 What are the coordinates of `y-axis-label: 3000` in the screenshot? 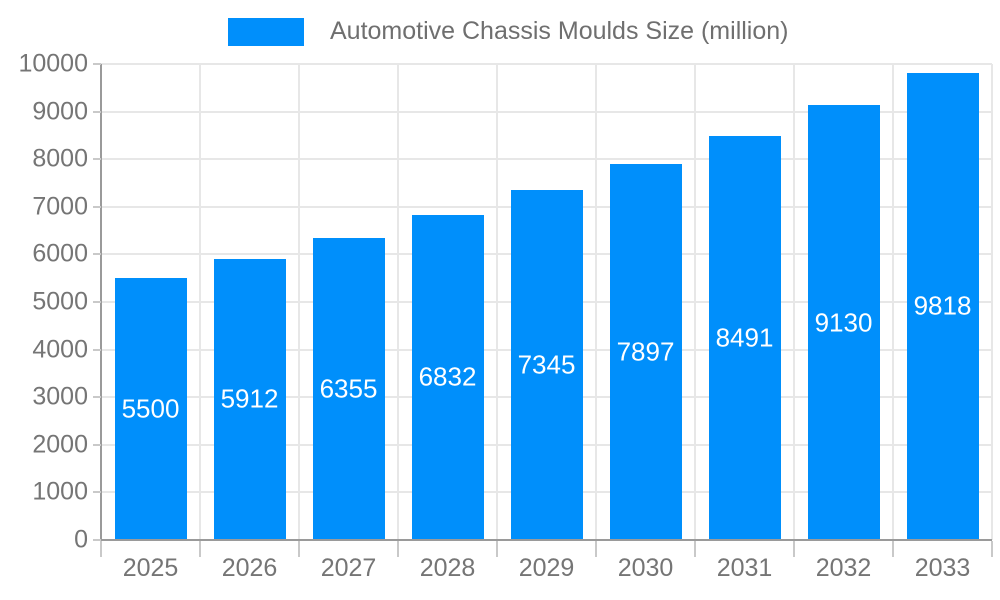 It's located at (60, 396).